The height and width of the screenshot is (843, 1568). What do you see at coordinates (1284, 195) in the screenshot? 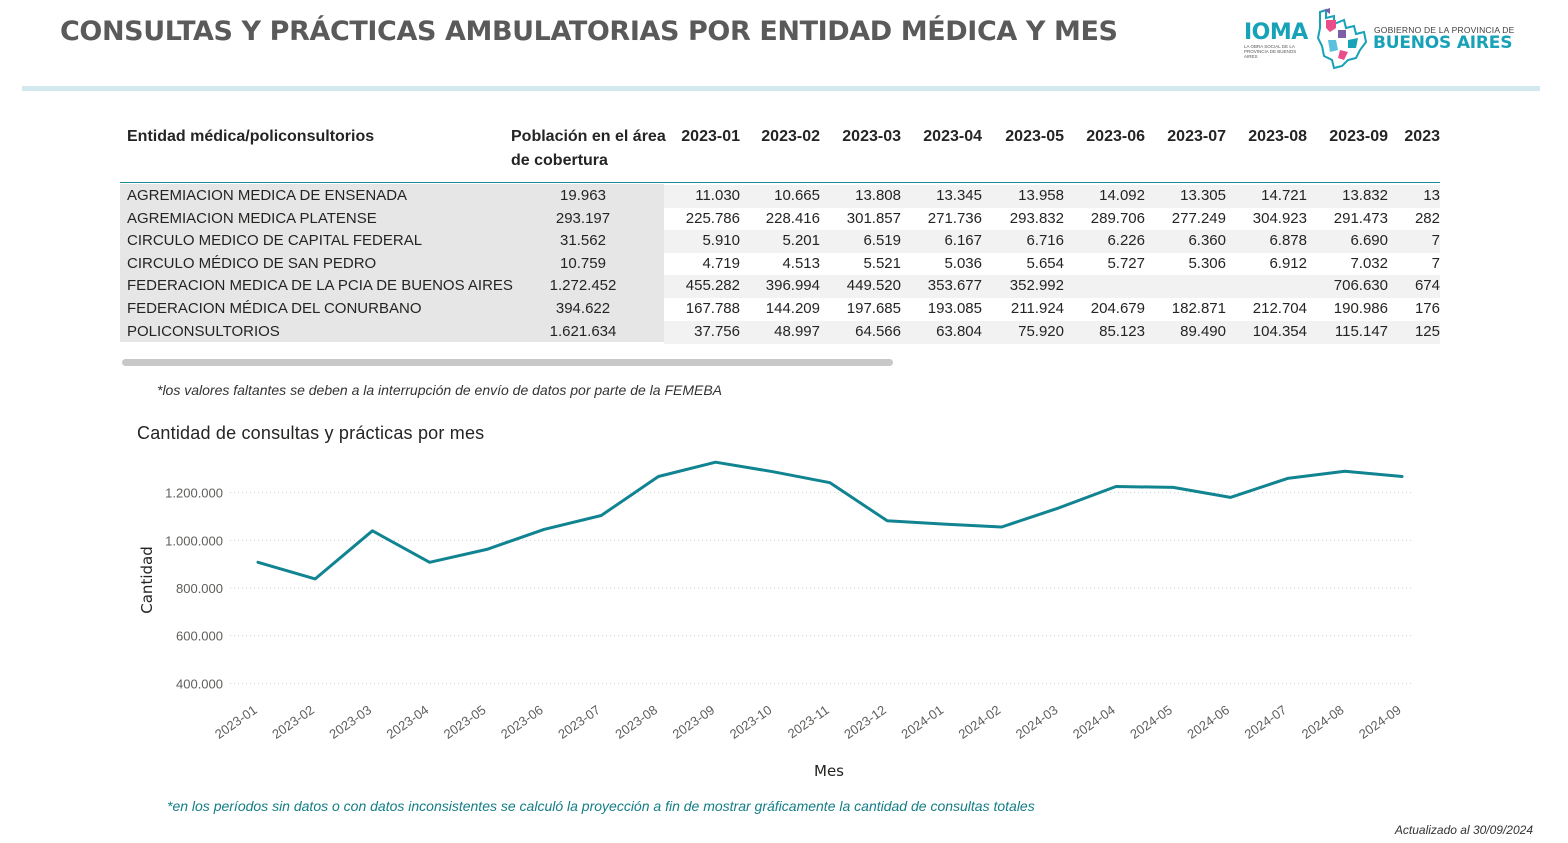
I see `month-value: 14.721` at bounding box center [1284, 195].